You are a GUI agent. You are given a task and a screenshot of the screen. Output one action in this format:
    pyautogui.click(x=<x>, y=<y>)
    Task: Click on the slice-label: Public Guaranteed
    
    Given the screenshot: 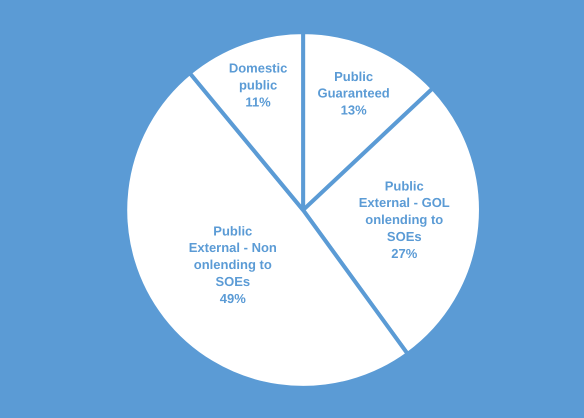 What is the action you would take?
    pyautogui.click(x=354, y=84)
    